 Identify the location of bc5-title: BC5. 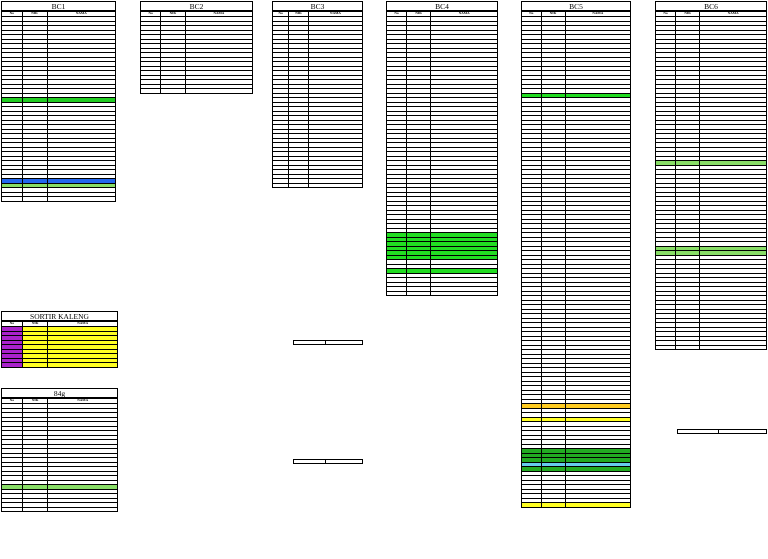
(576, 6).